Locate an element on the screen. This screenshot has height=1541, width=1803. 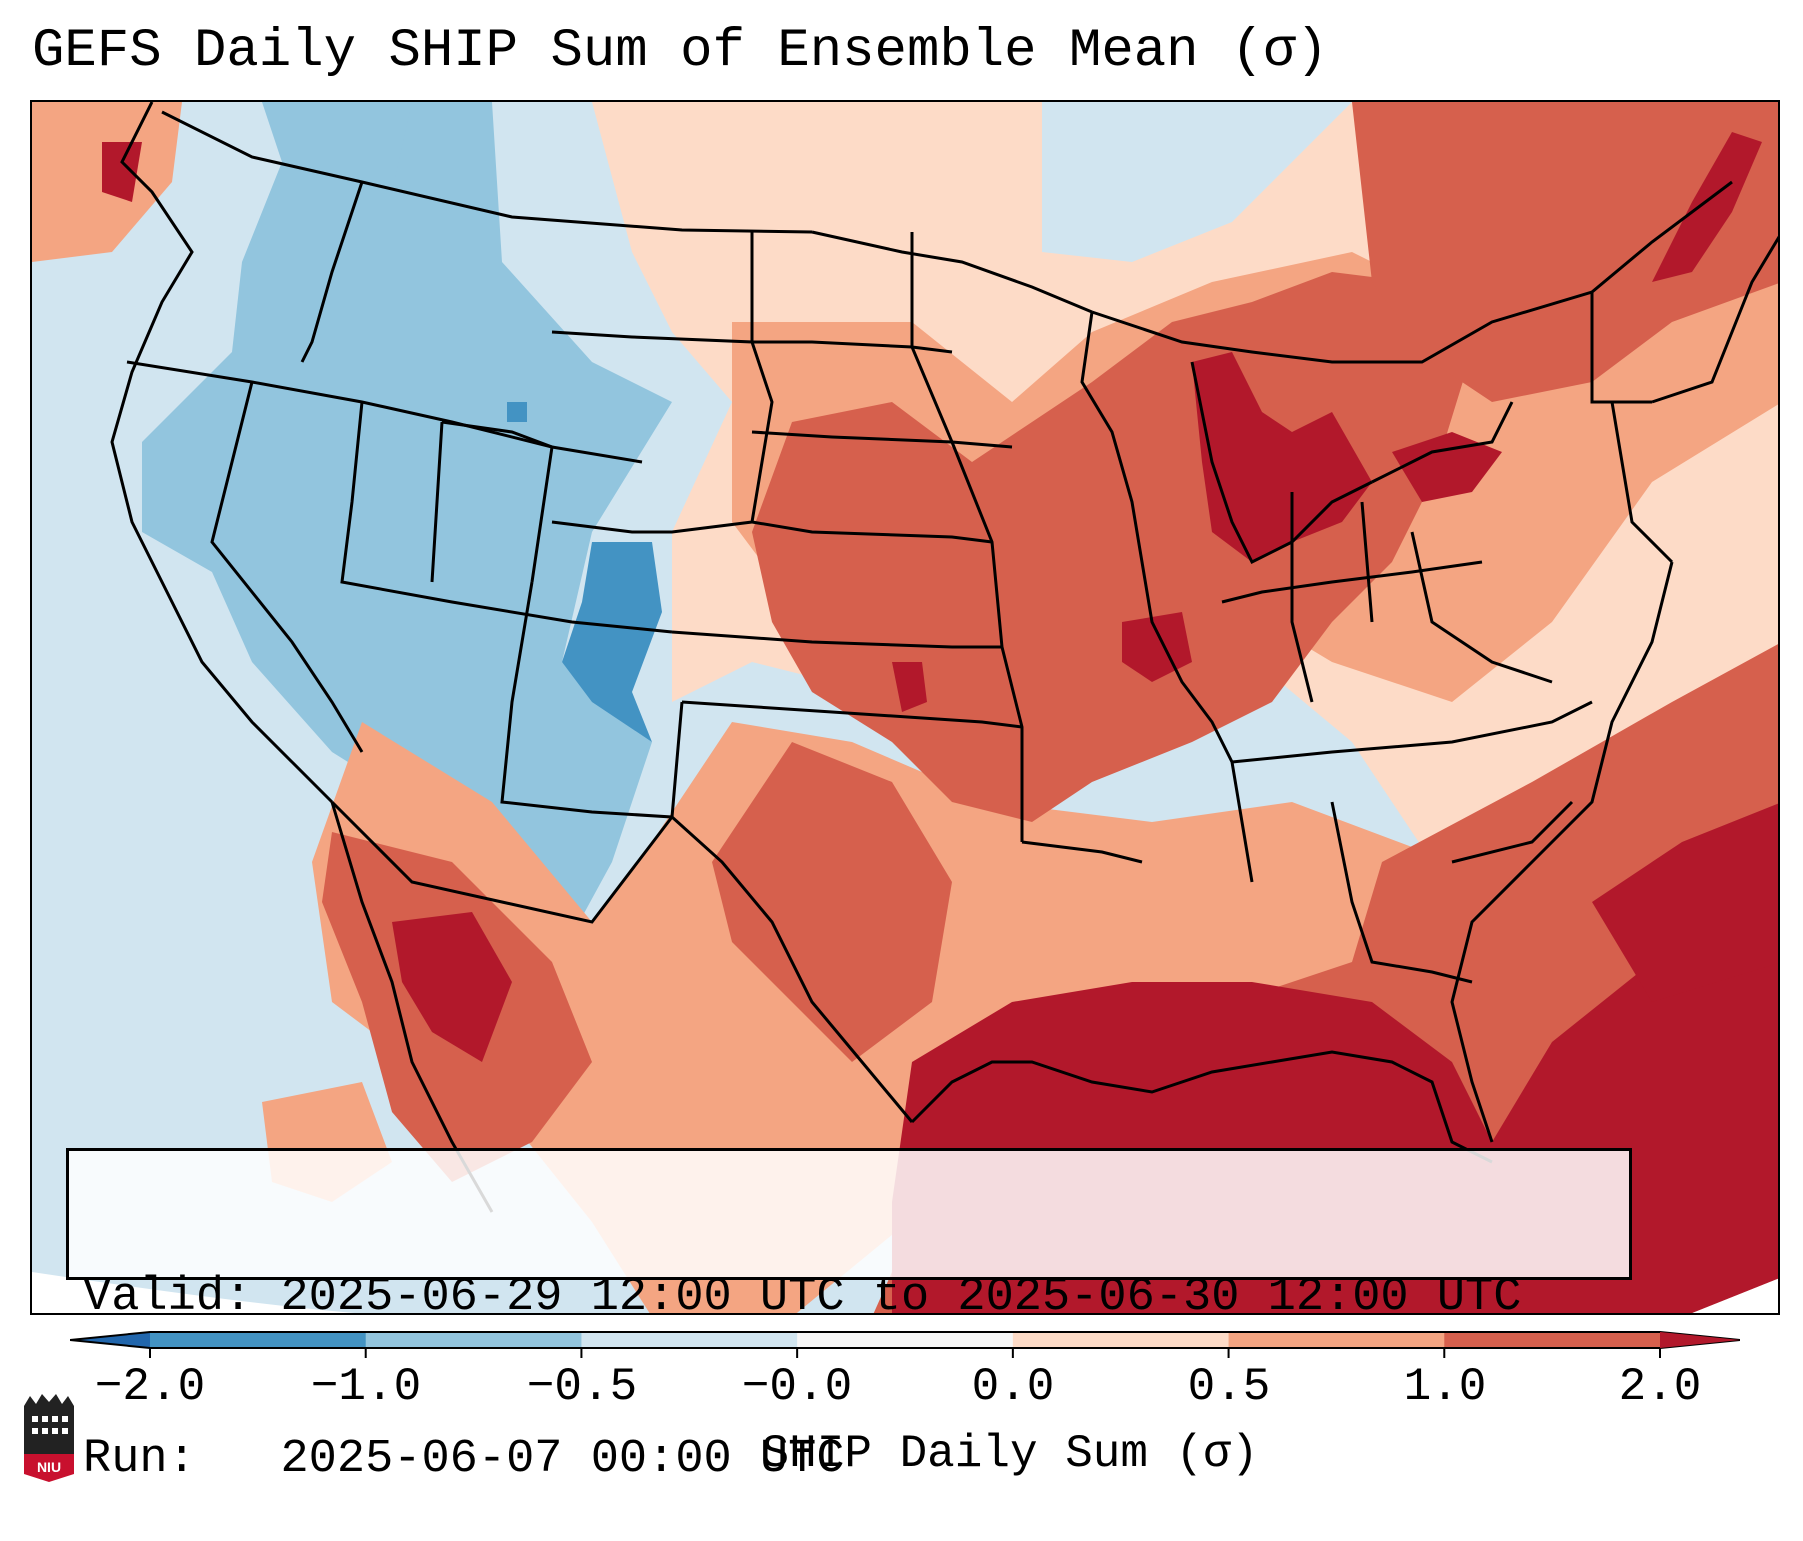
outside-domain-left is located at coordinates (193, 1292).